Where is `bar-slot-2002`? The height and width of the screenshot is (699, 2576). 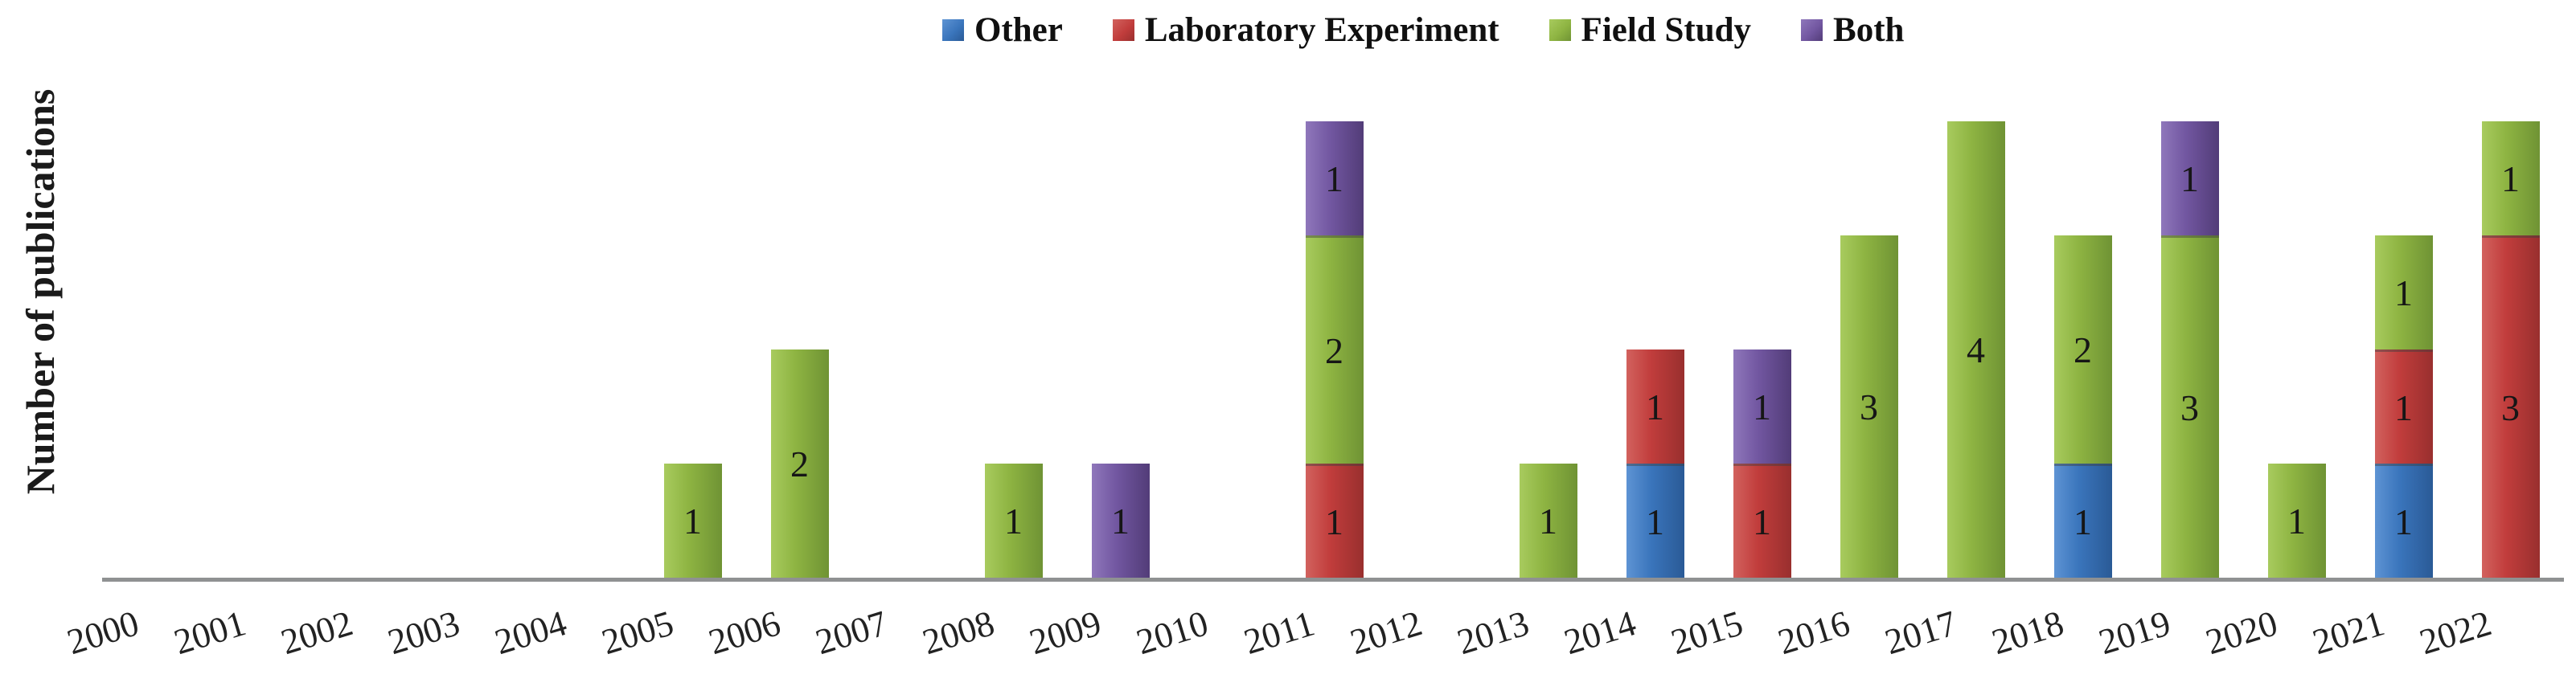 bar-slot-2002 is located at coordinates (371, 349).